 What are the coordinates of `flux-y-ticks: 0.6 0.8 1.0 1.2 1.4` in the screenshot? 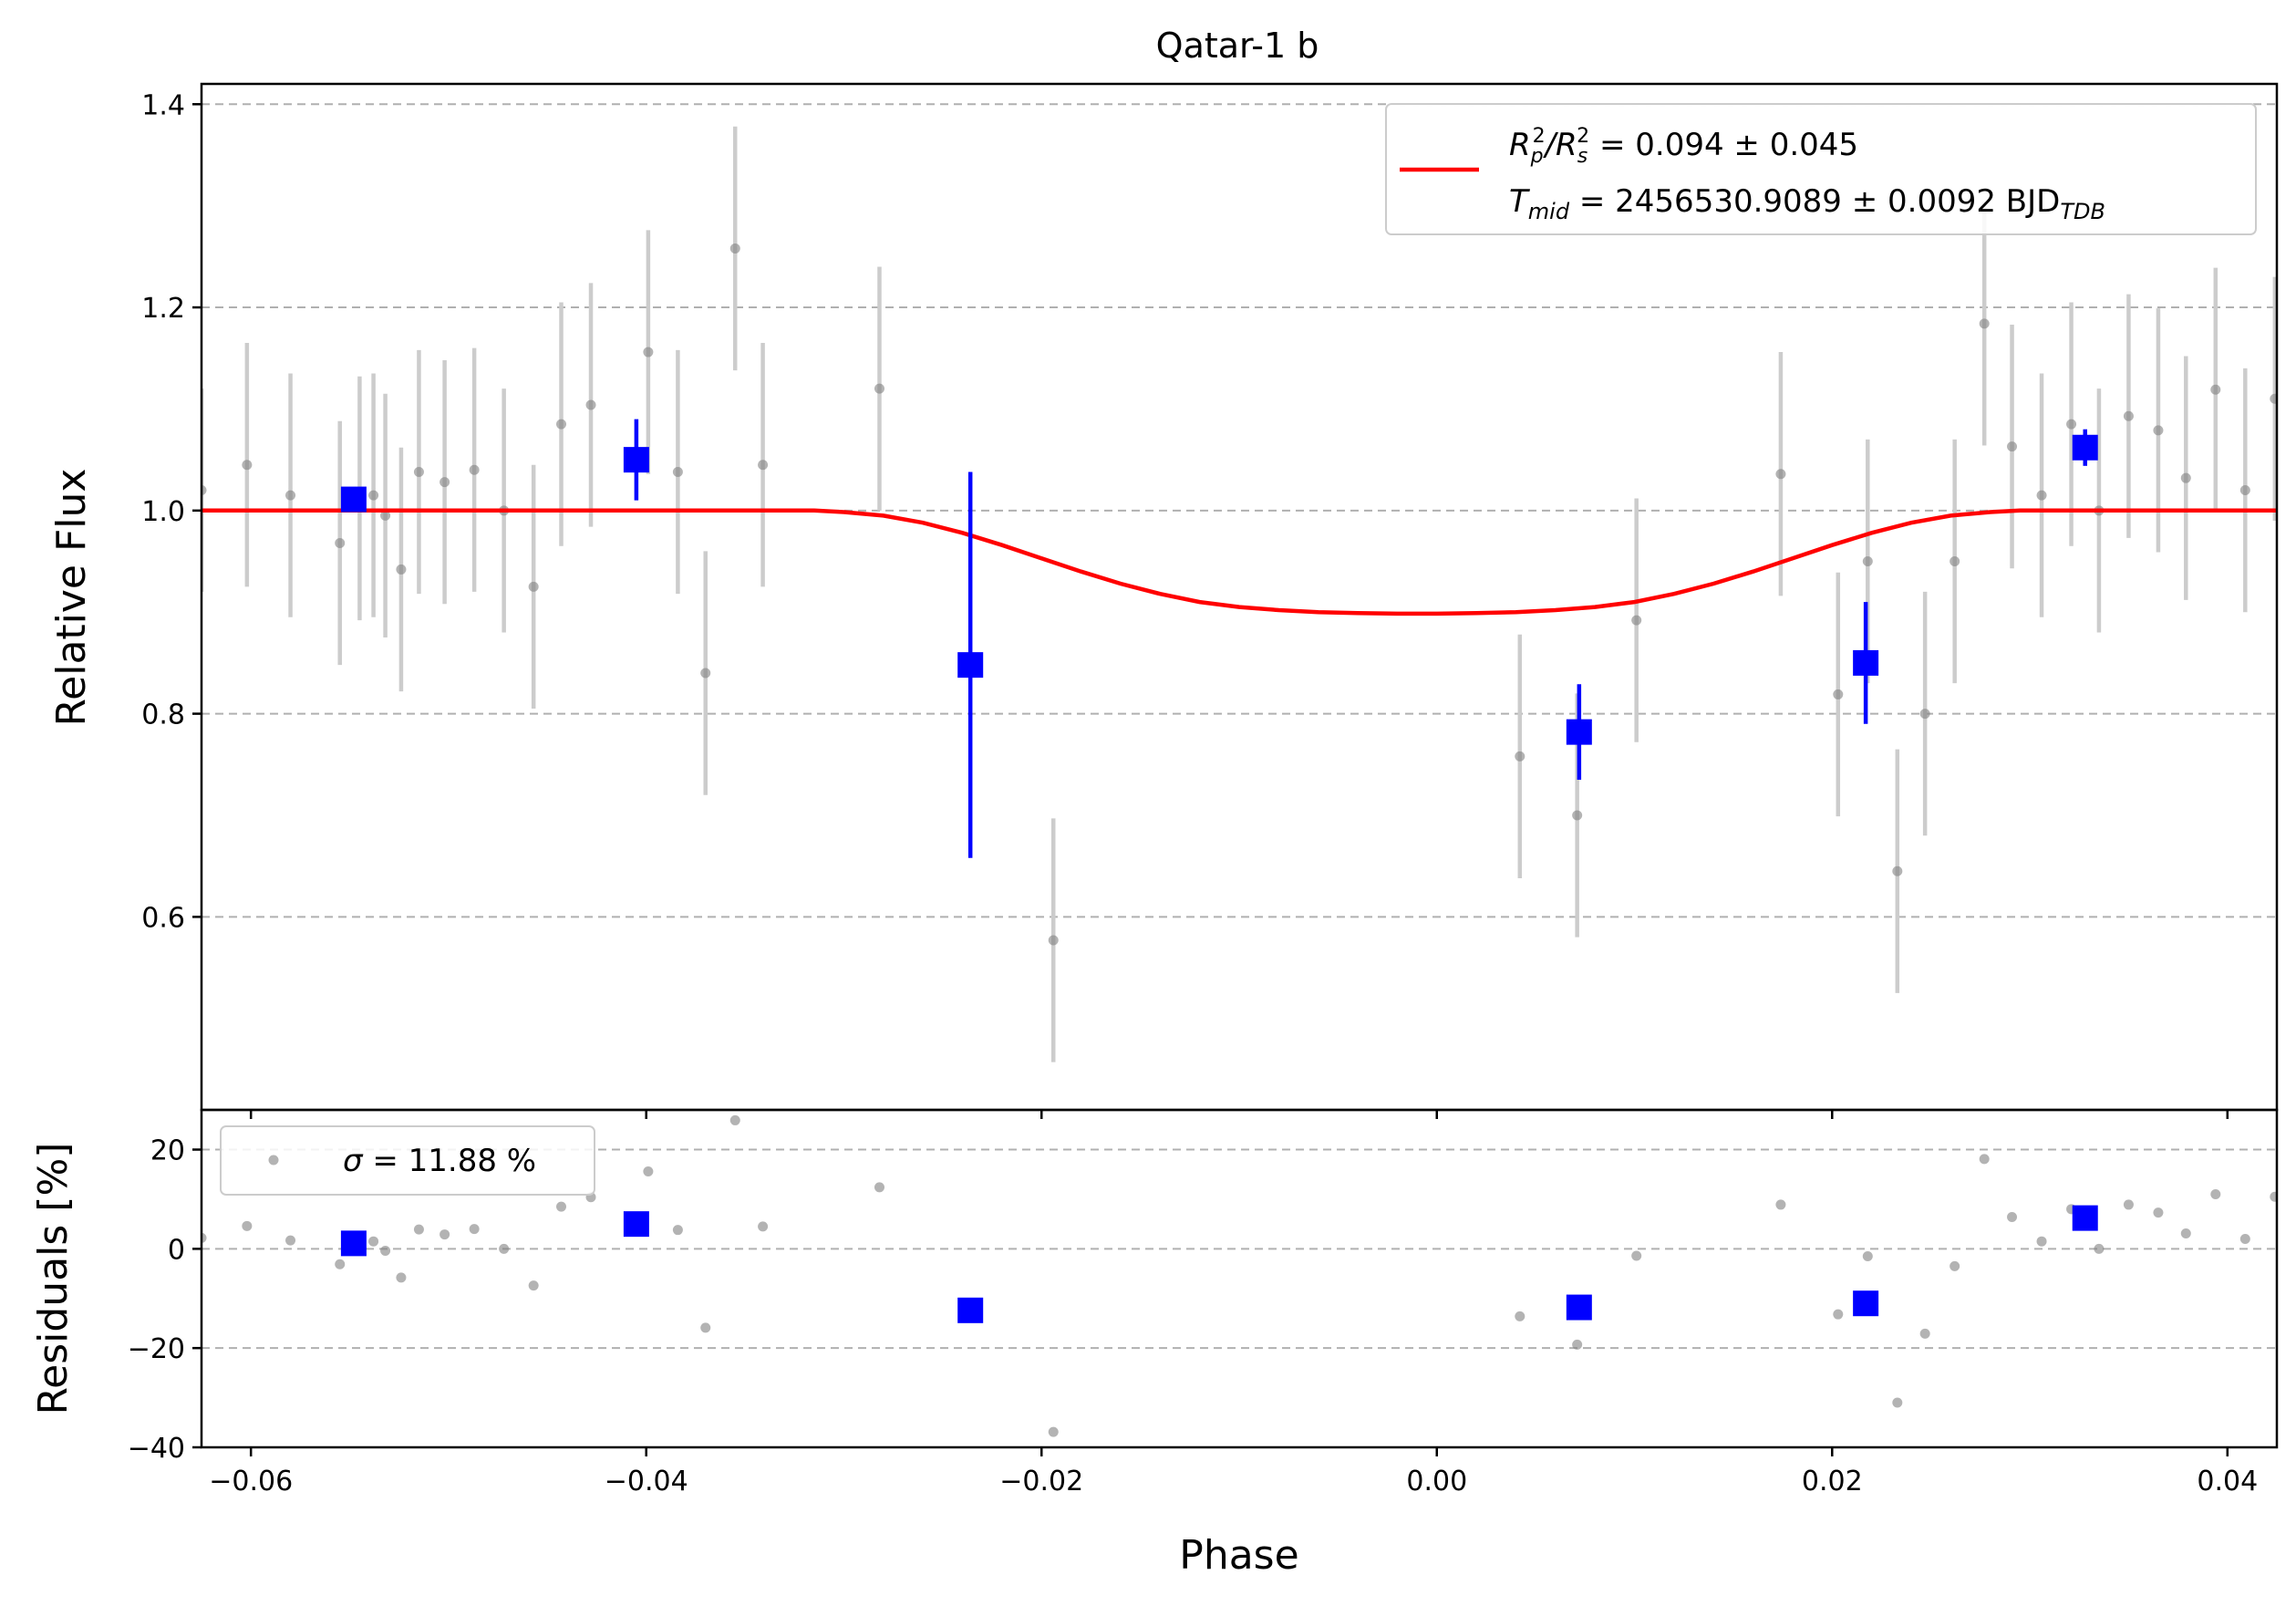 It's located at (171, 512).